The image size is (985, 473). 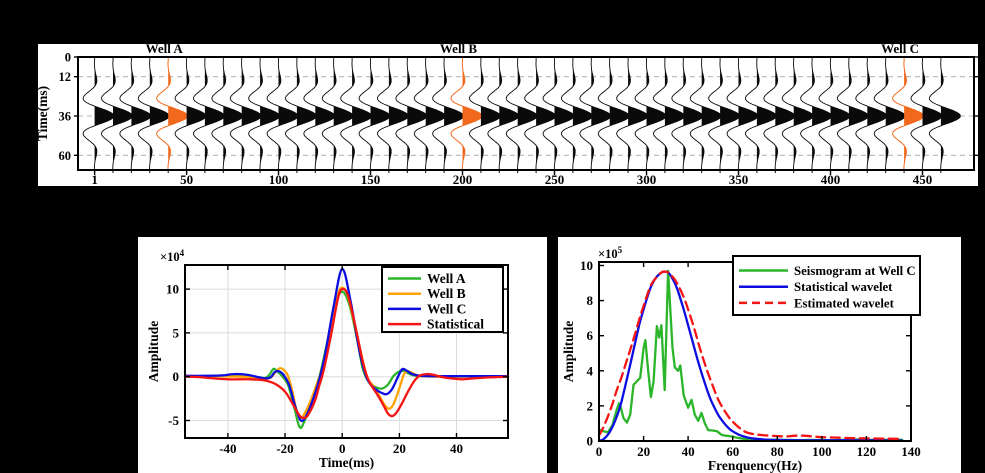 I want to click on y-tick-label: -5, so click(x=173, y=420).